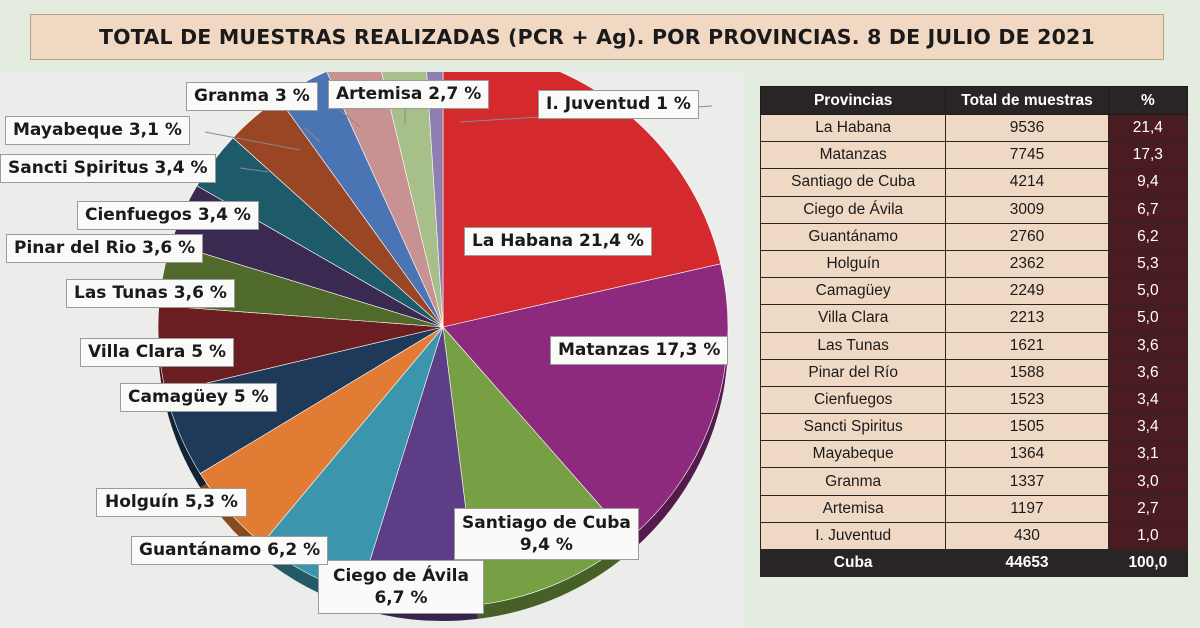  Describe the element at coordinates (1027, 318) in the screenshot. I see `cell-total: 2213` at that location.